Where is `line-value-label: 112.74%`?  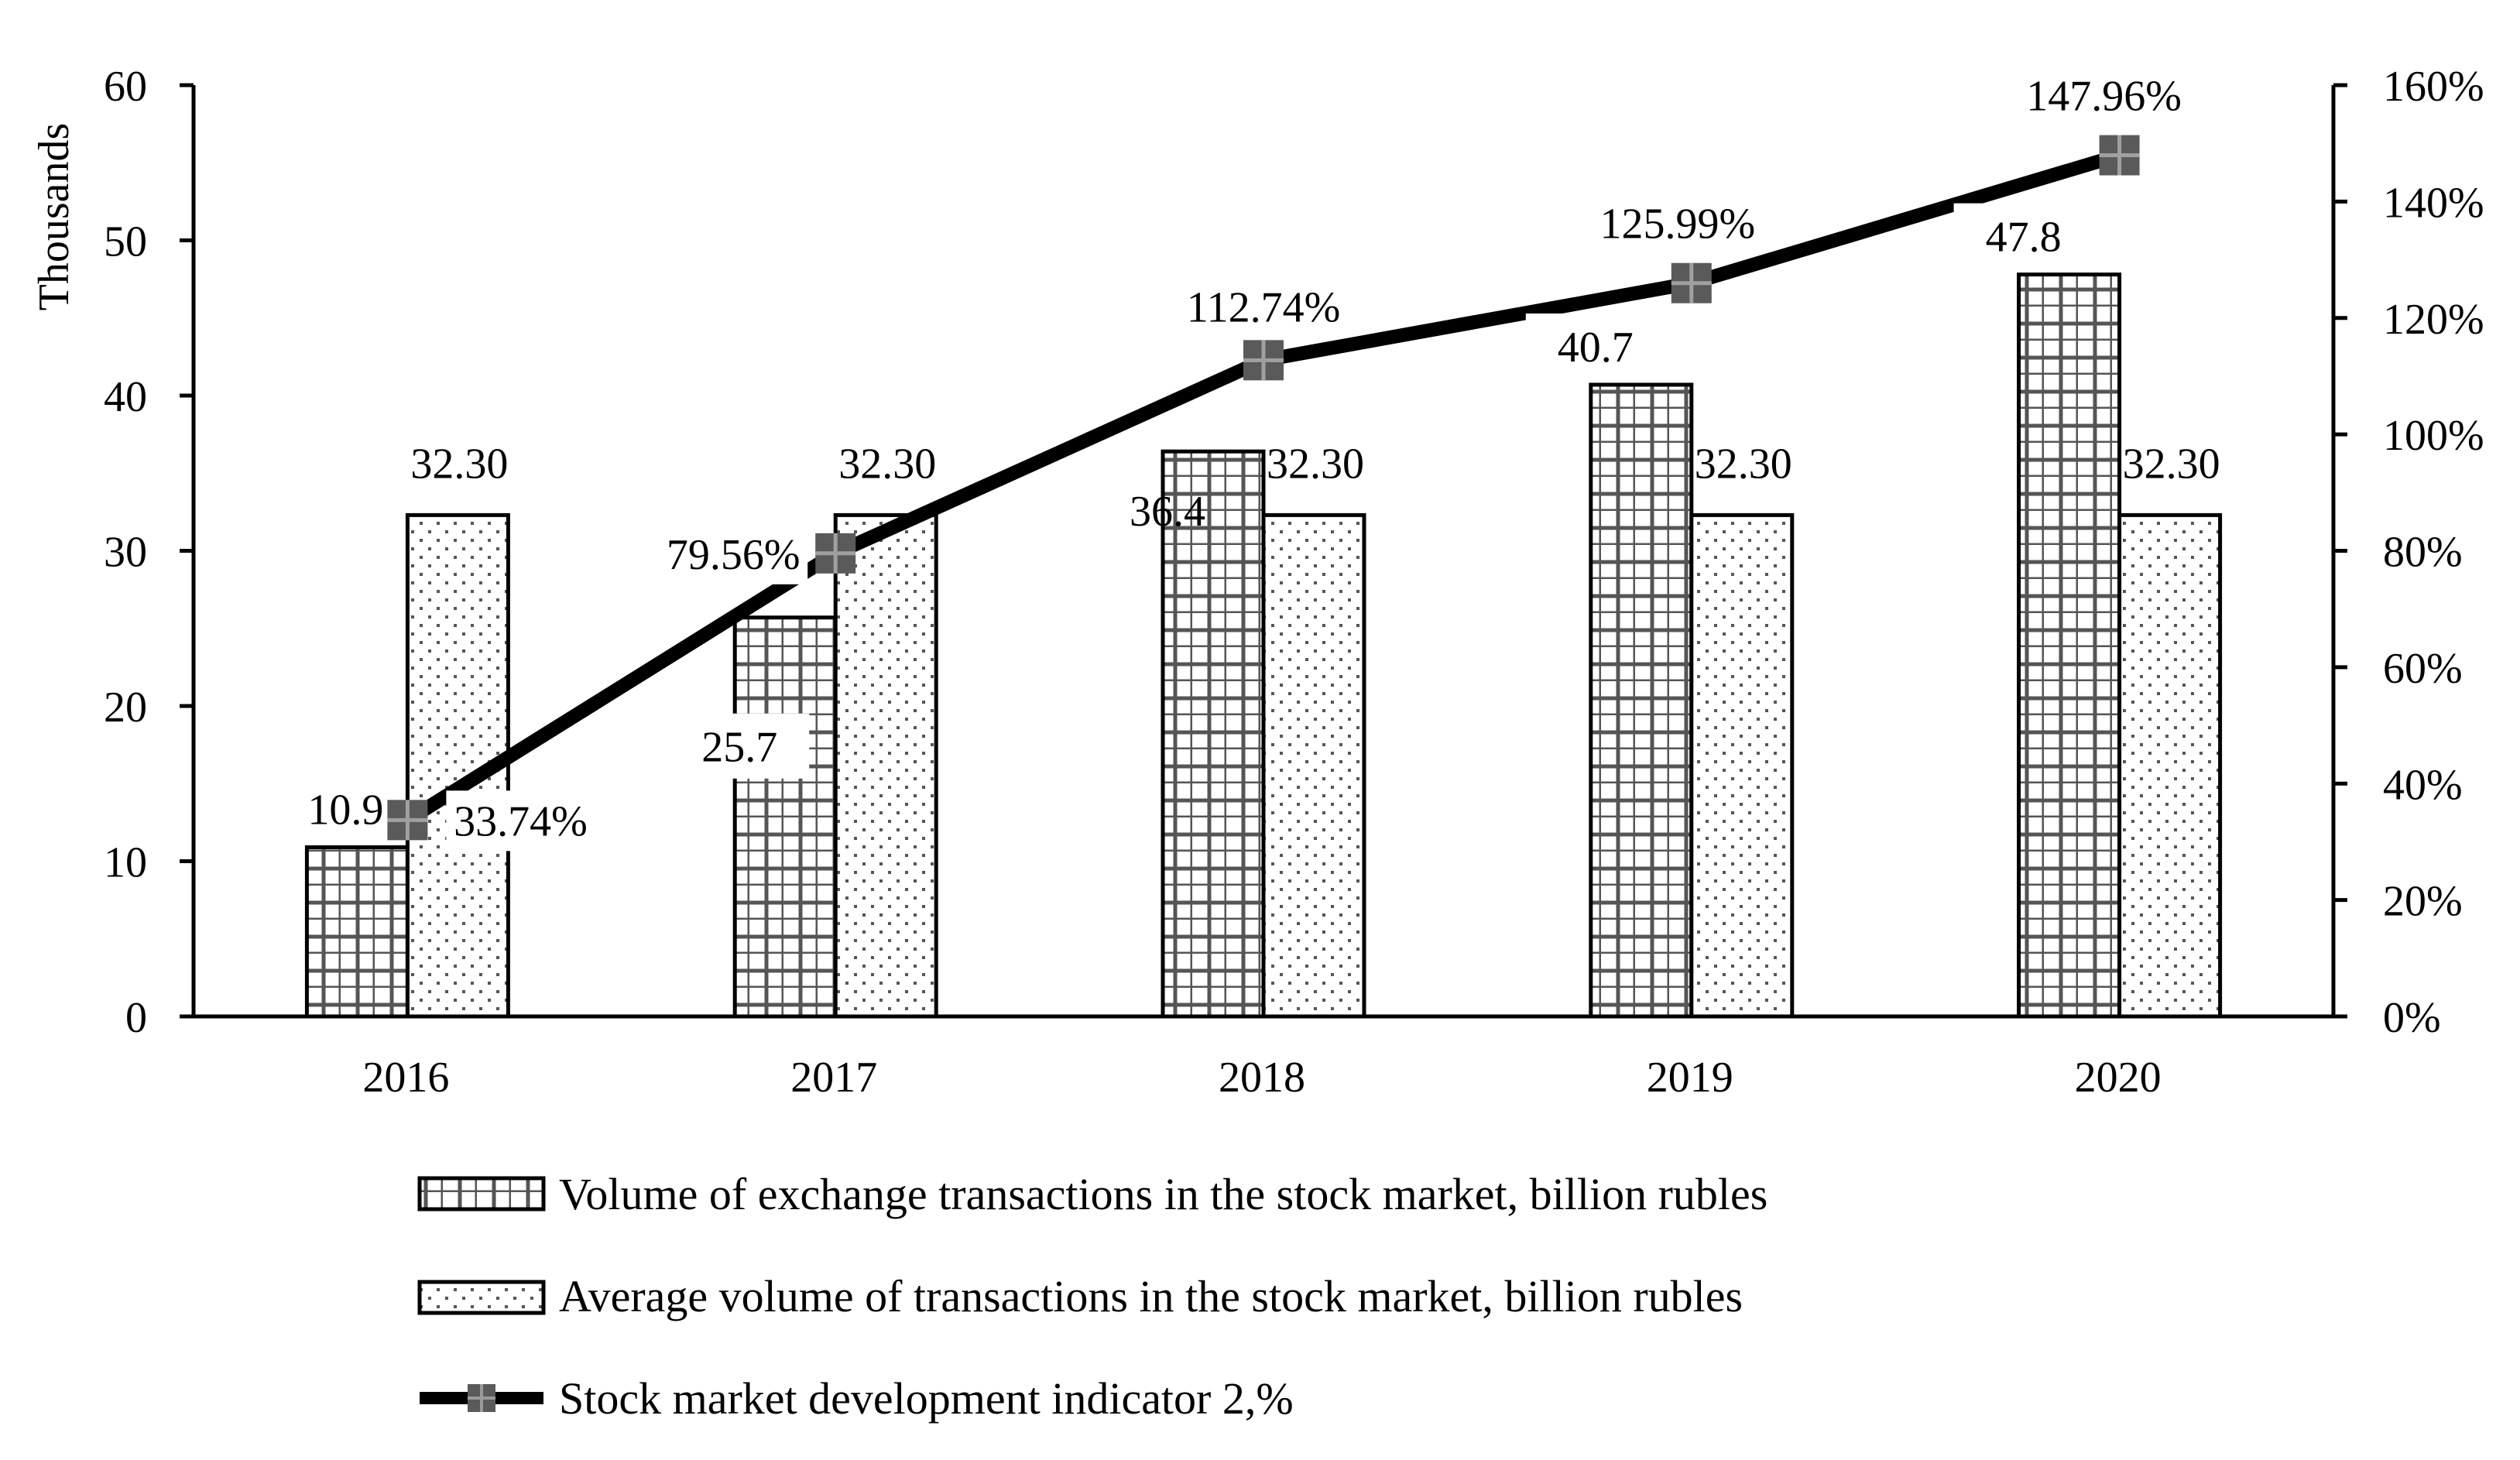
line-value-label: 112.74% is located at coordinates (1264, 307).